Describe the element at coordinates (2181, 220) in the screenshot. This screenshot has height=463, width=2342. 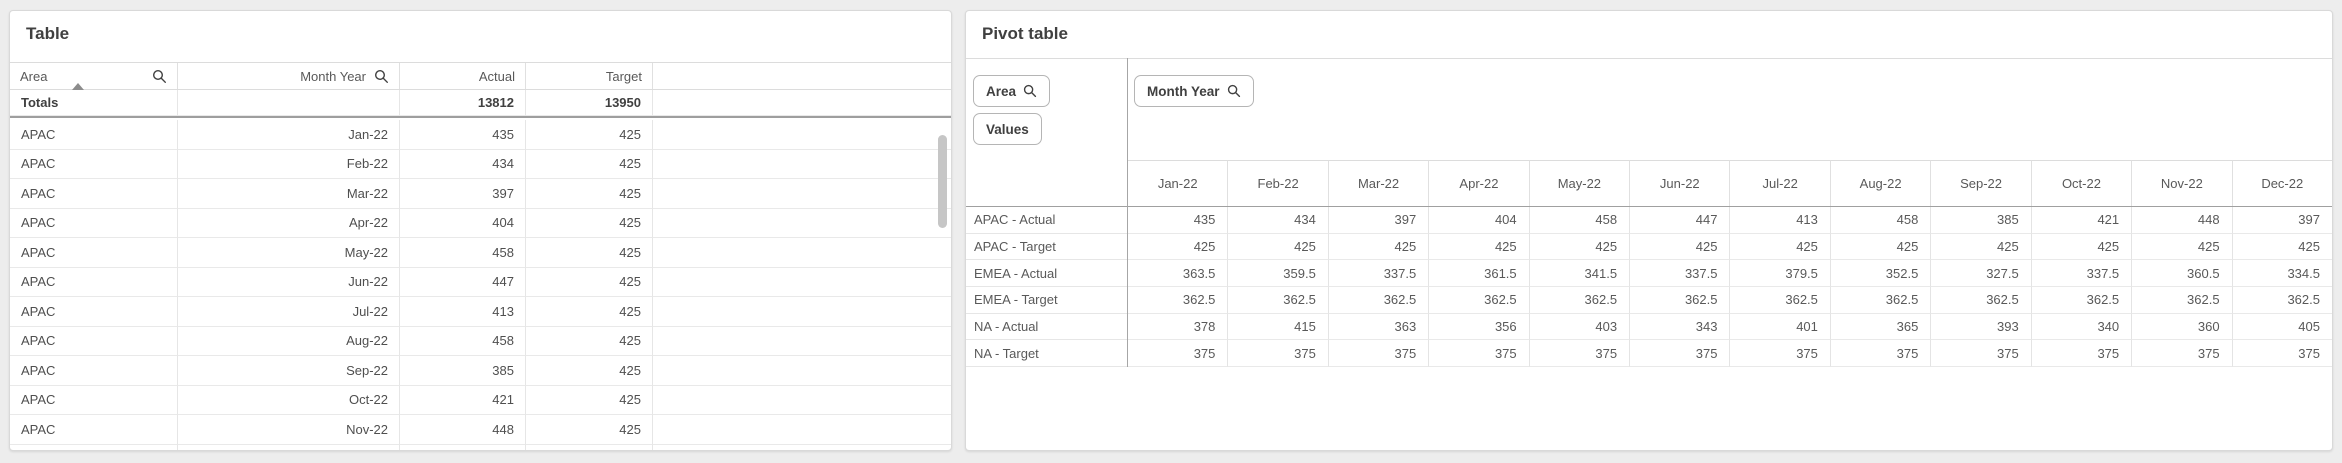
I see `pivot-value-cell: 448` at that location.